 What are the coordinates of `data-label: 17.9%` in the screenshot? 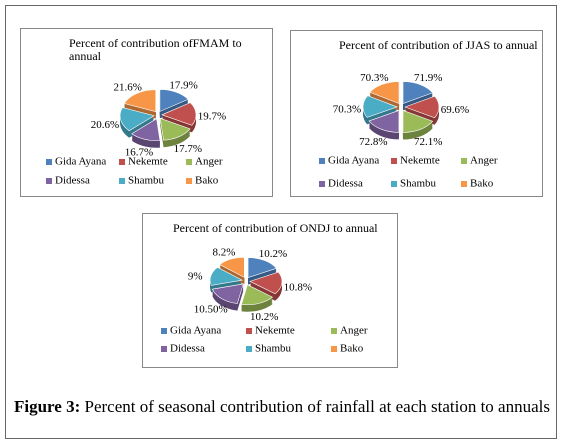 It's located at (183, 85).